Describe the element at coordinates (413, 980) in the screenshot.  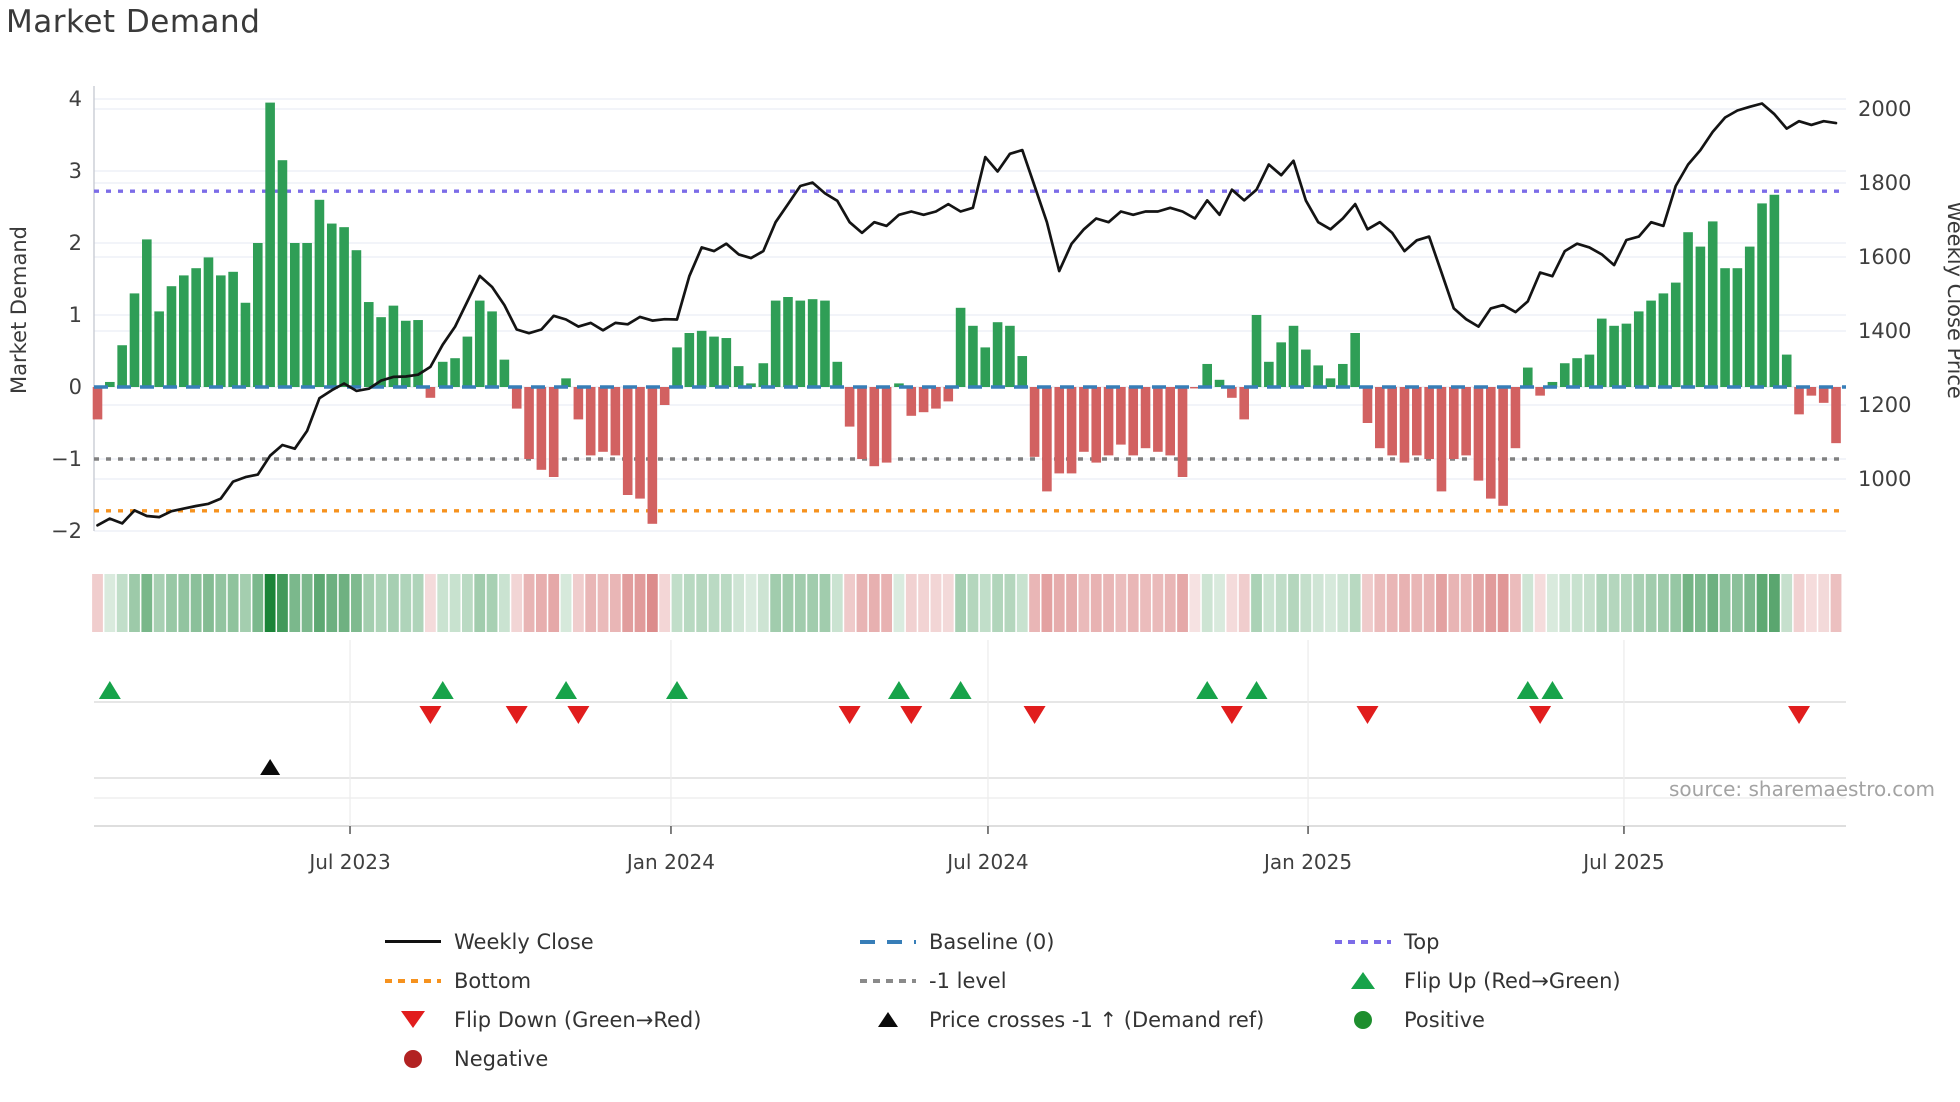
I see `bottom-dotted-line-icon` at that location.